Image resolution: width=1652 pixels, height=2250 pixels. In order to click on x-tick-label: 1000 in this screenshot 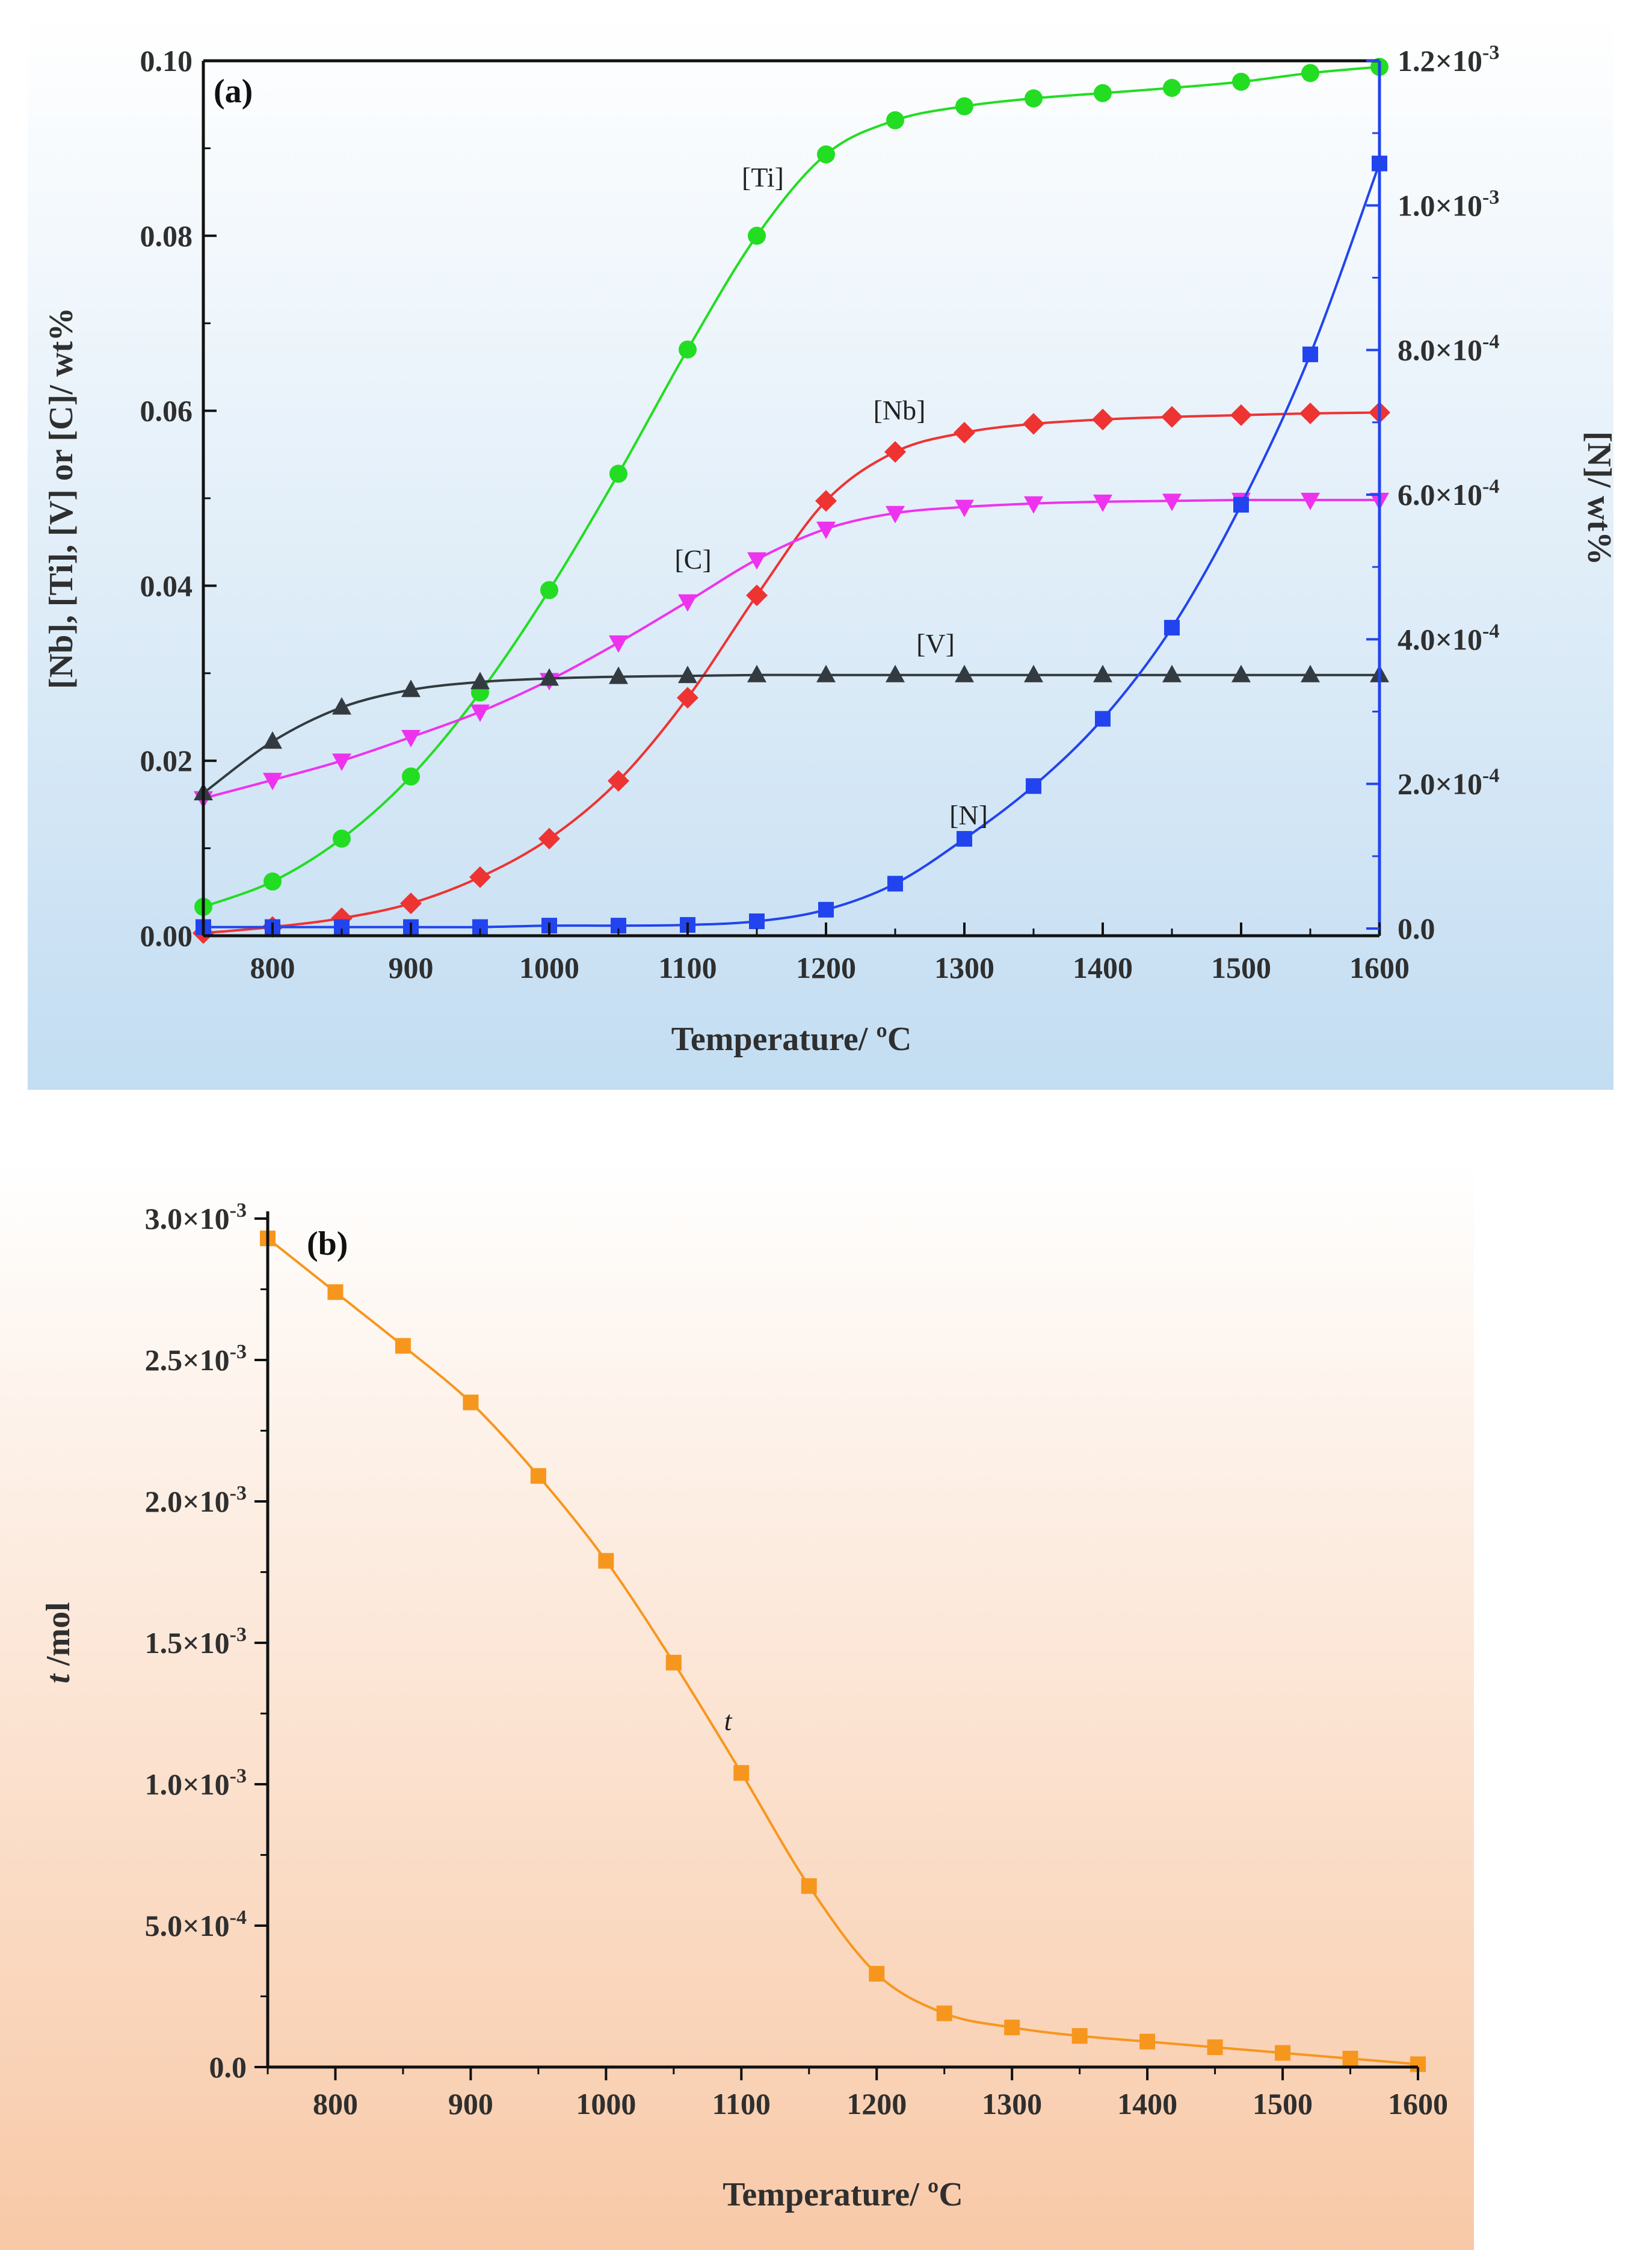, I will do `click(549, 967)`.